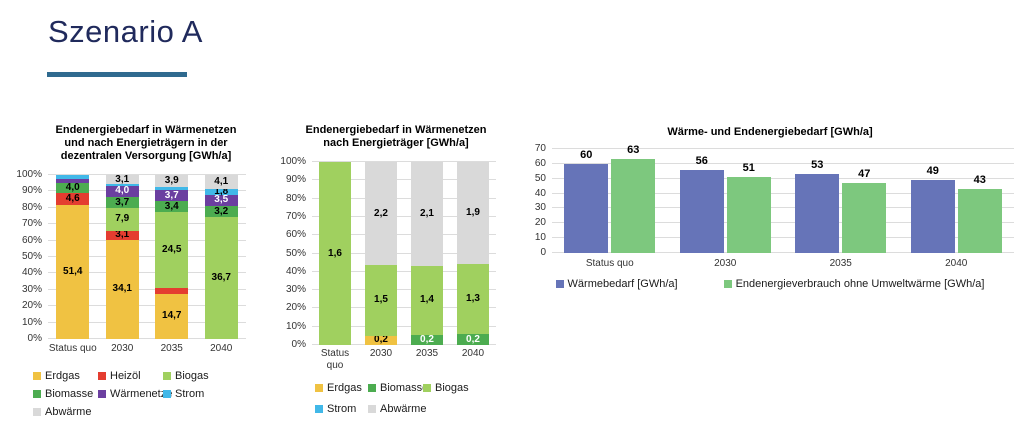  Describe the element at coordinates (31, 322) in the screenshot. I see `y-axis-tick-label: 10%` at that location.